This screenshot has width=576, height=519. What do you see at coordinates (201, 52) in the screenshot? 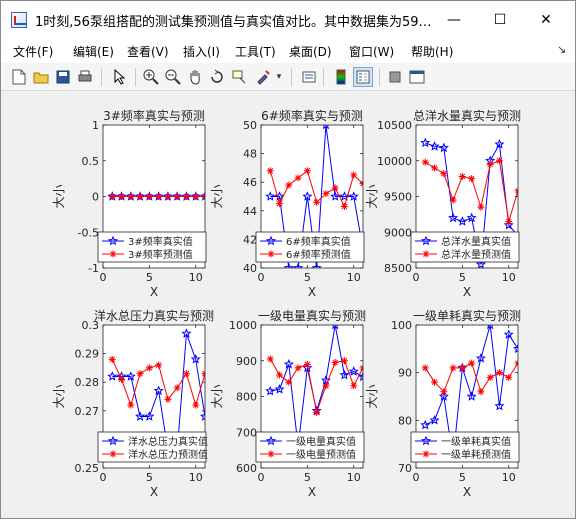
I see `menu-insert: 插入(I)` at bounding box center [201, 52].